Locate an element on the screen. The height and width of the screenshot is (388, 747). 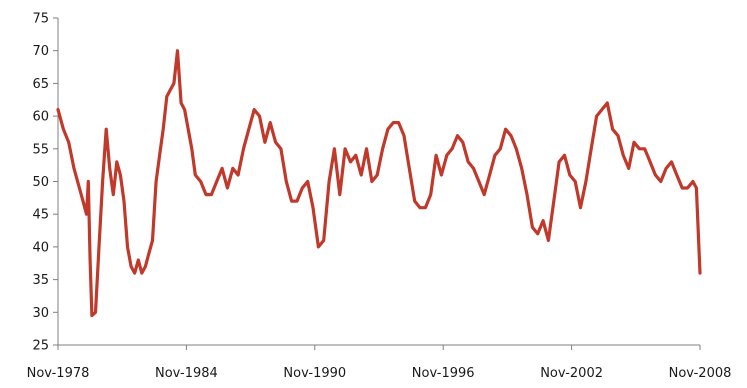
y-tick-label: 50 is located at coordinates (40, 182).